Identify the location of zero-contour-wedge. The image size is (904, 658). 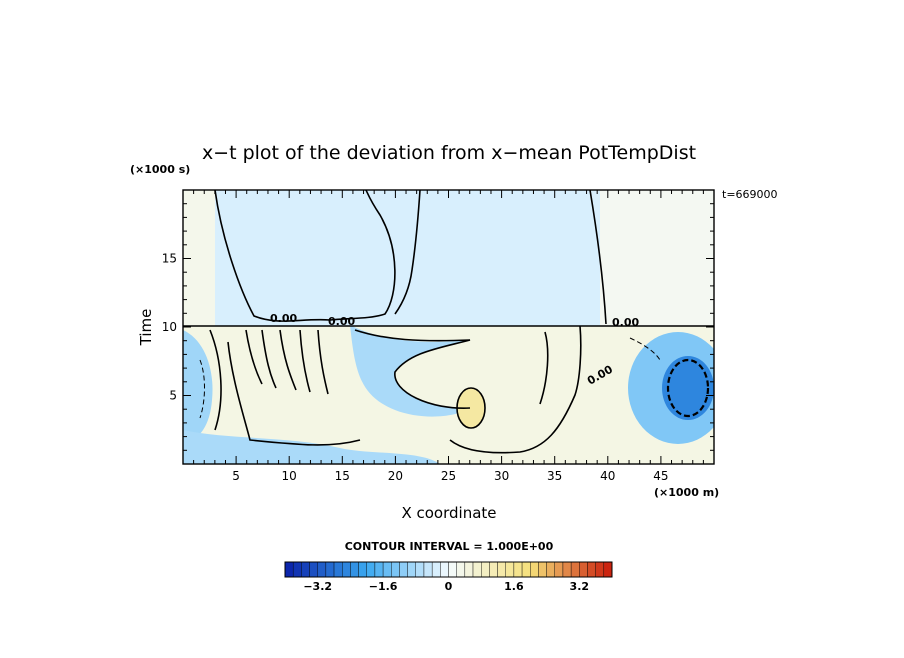
(412, 369).